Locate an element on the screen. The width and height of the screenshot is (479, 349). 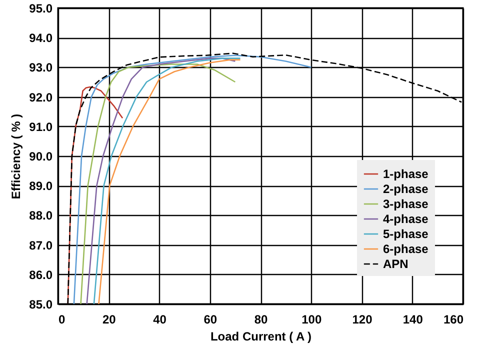
legend-label: 5-phase is located at coordinates (406, 234).